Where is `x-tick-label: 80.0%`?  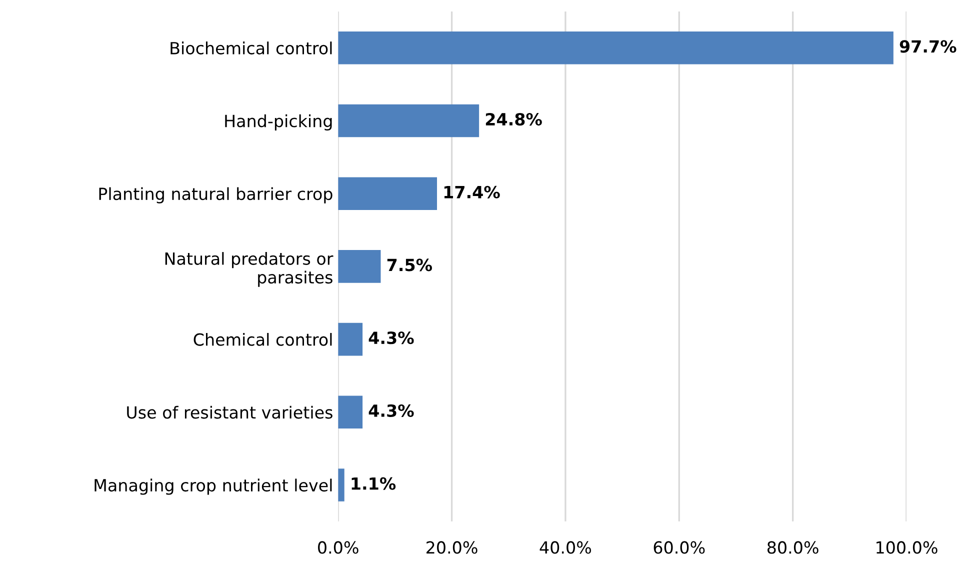
x-tick-label: 80.0% is located at coordinates (792, 547).